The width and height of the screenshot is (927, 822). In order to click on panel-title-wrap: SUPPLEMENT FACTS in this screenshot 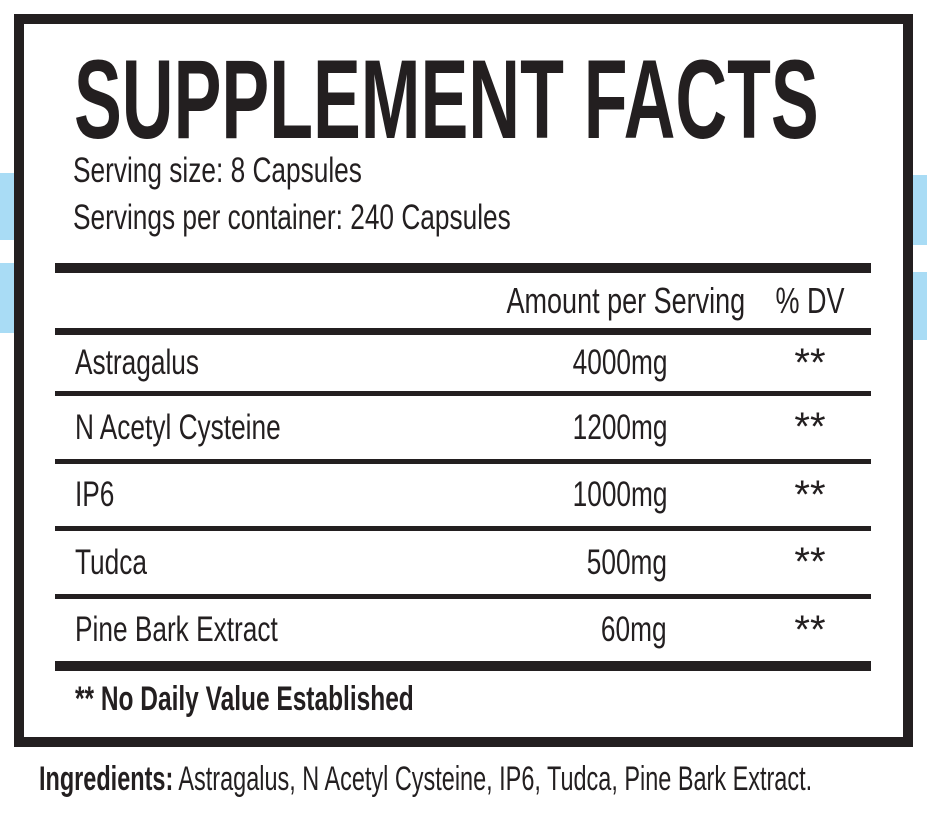, I will do `click(500, 100)`.